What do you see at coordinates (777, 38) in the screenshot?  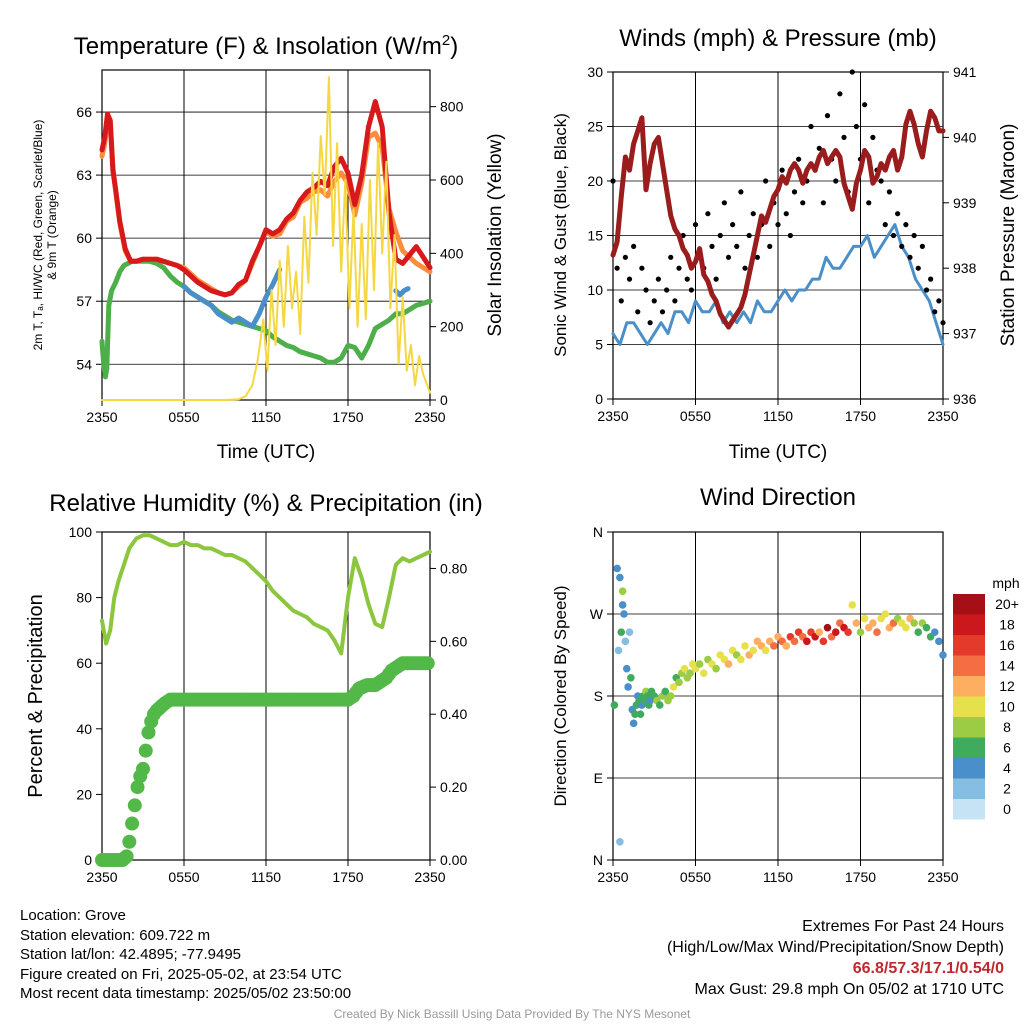 I see `winds-title: Winds (mph) & Pressure (mb)` at bounding box center [777, 38].